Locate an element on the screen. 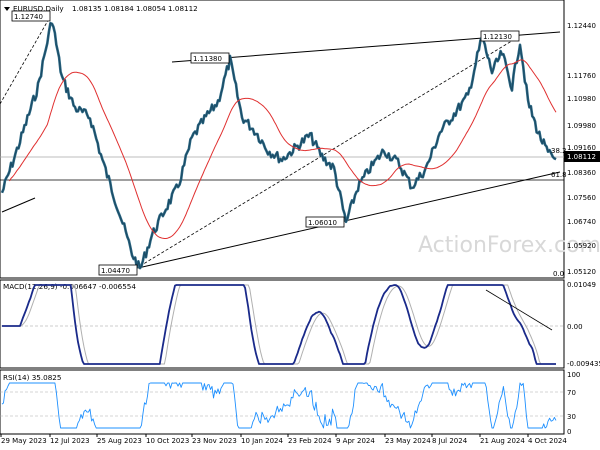 This screenshot has height=450, width=600. svg-text: 1.11380 is located at coordinates (207, 59).